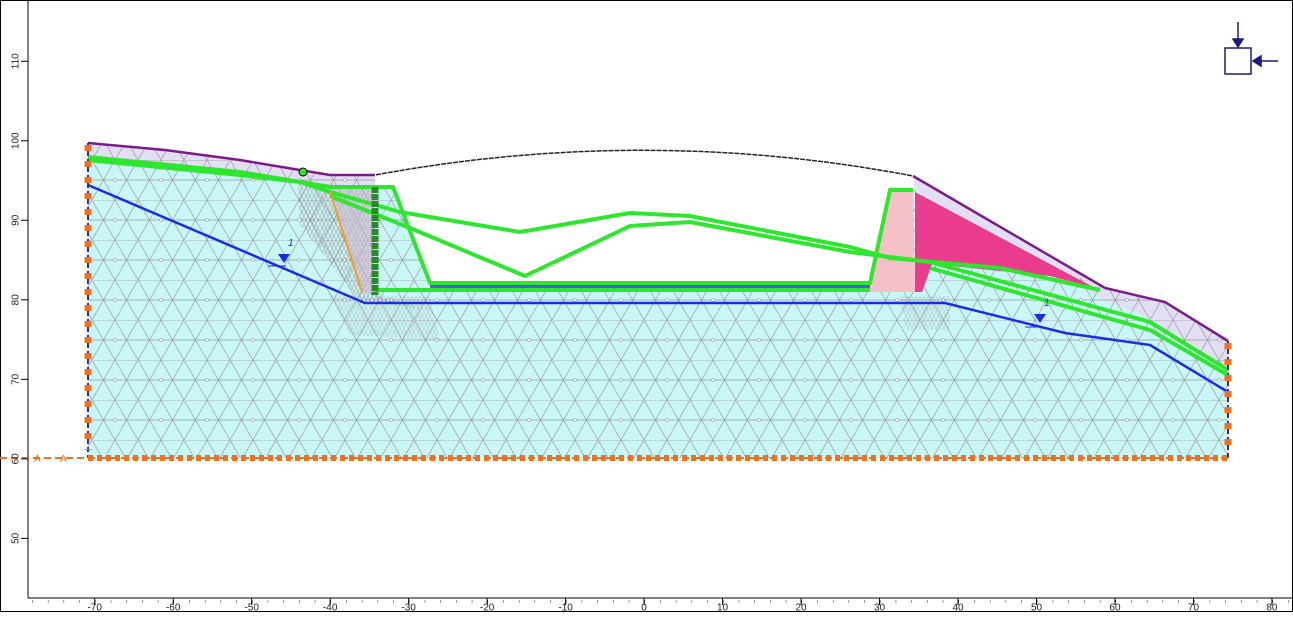 The height and width of the screenshot is (617, 1293). Describe the element at coordinates (958, 607) in the screenshot. I see `x-tick-label: 40` at that location.